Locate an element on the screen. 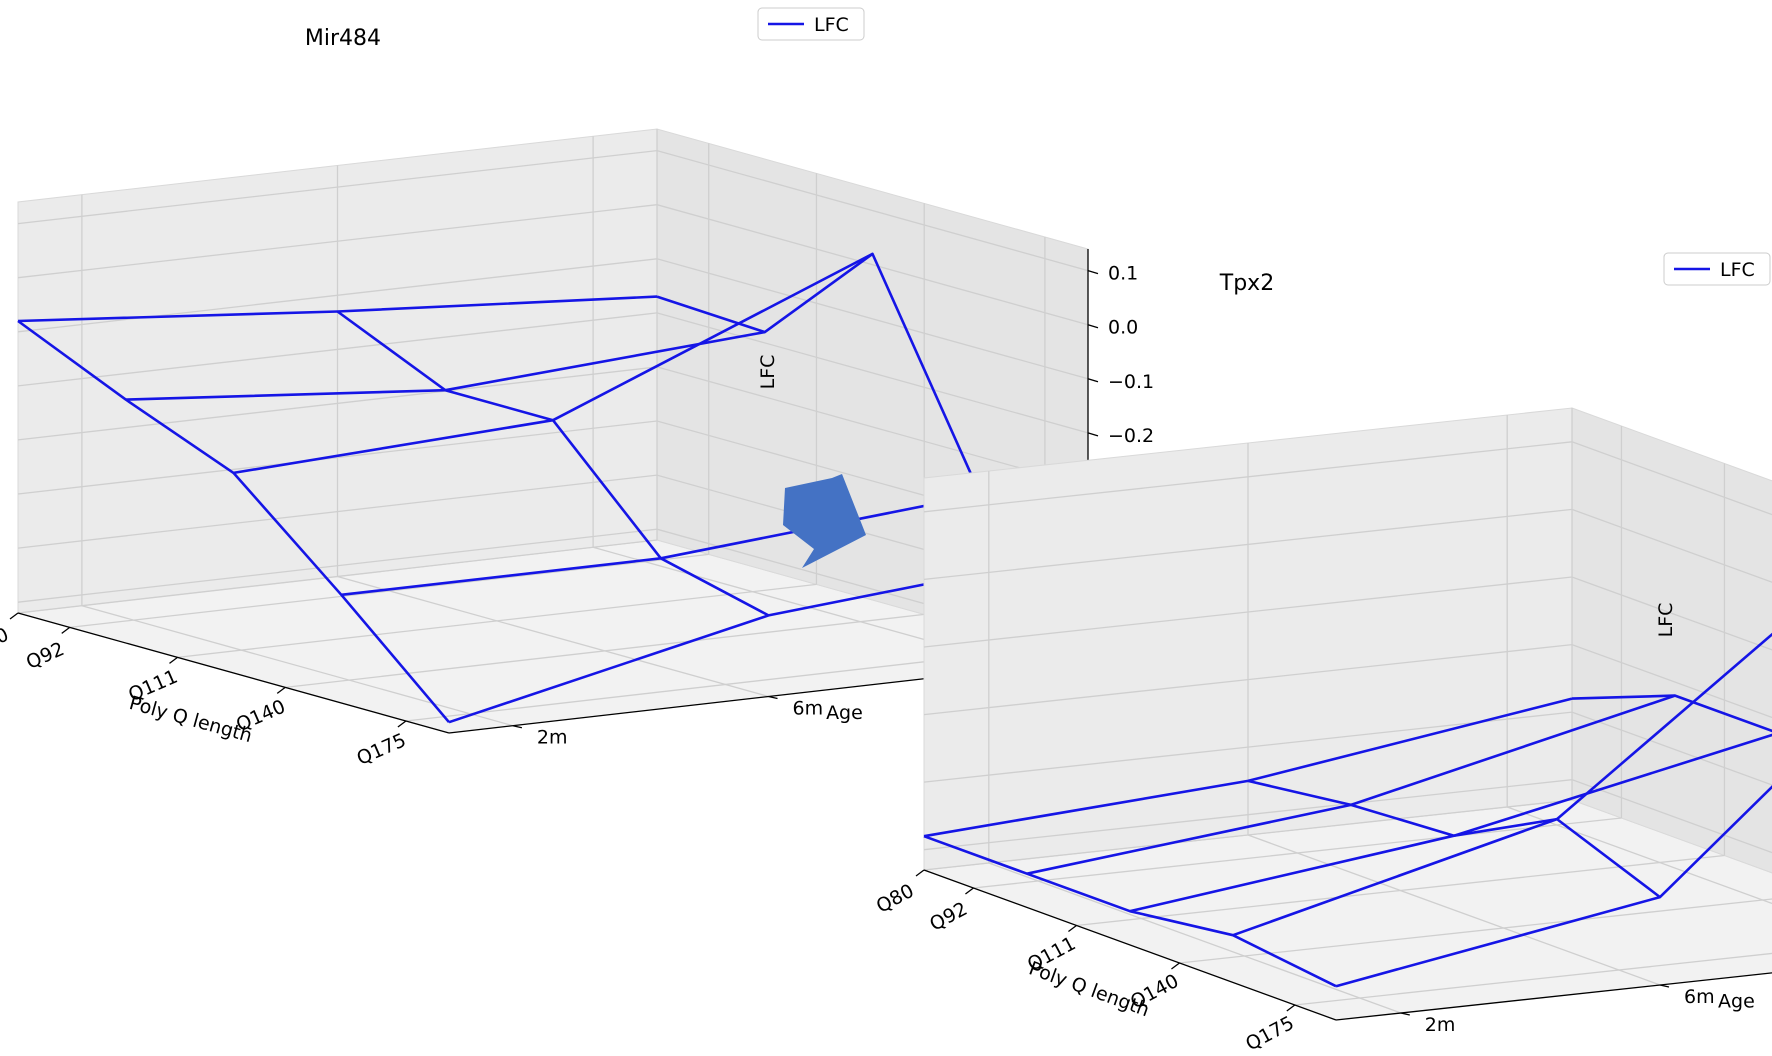  wire-line-Q175 is located at coordinates (1553, 886).